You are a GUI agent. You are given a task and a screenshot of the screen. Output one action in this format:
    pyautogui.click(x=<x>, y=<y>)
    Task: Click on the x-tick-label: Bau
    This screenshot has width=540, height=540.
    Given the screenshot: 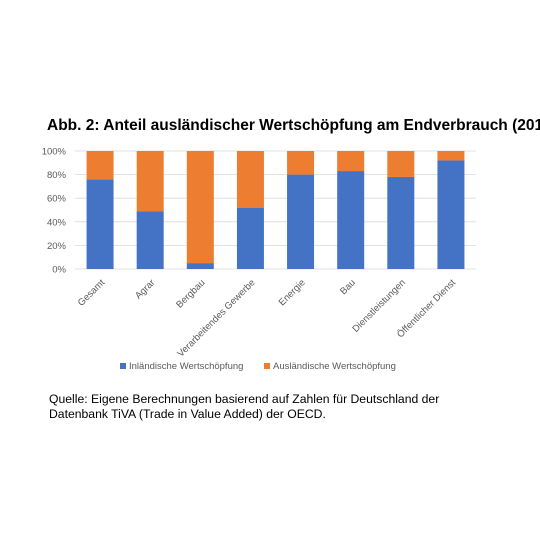 What is the action you would take?
    pyautogui.click(x=348, y=287)
    